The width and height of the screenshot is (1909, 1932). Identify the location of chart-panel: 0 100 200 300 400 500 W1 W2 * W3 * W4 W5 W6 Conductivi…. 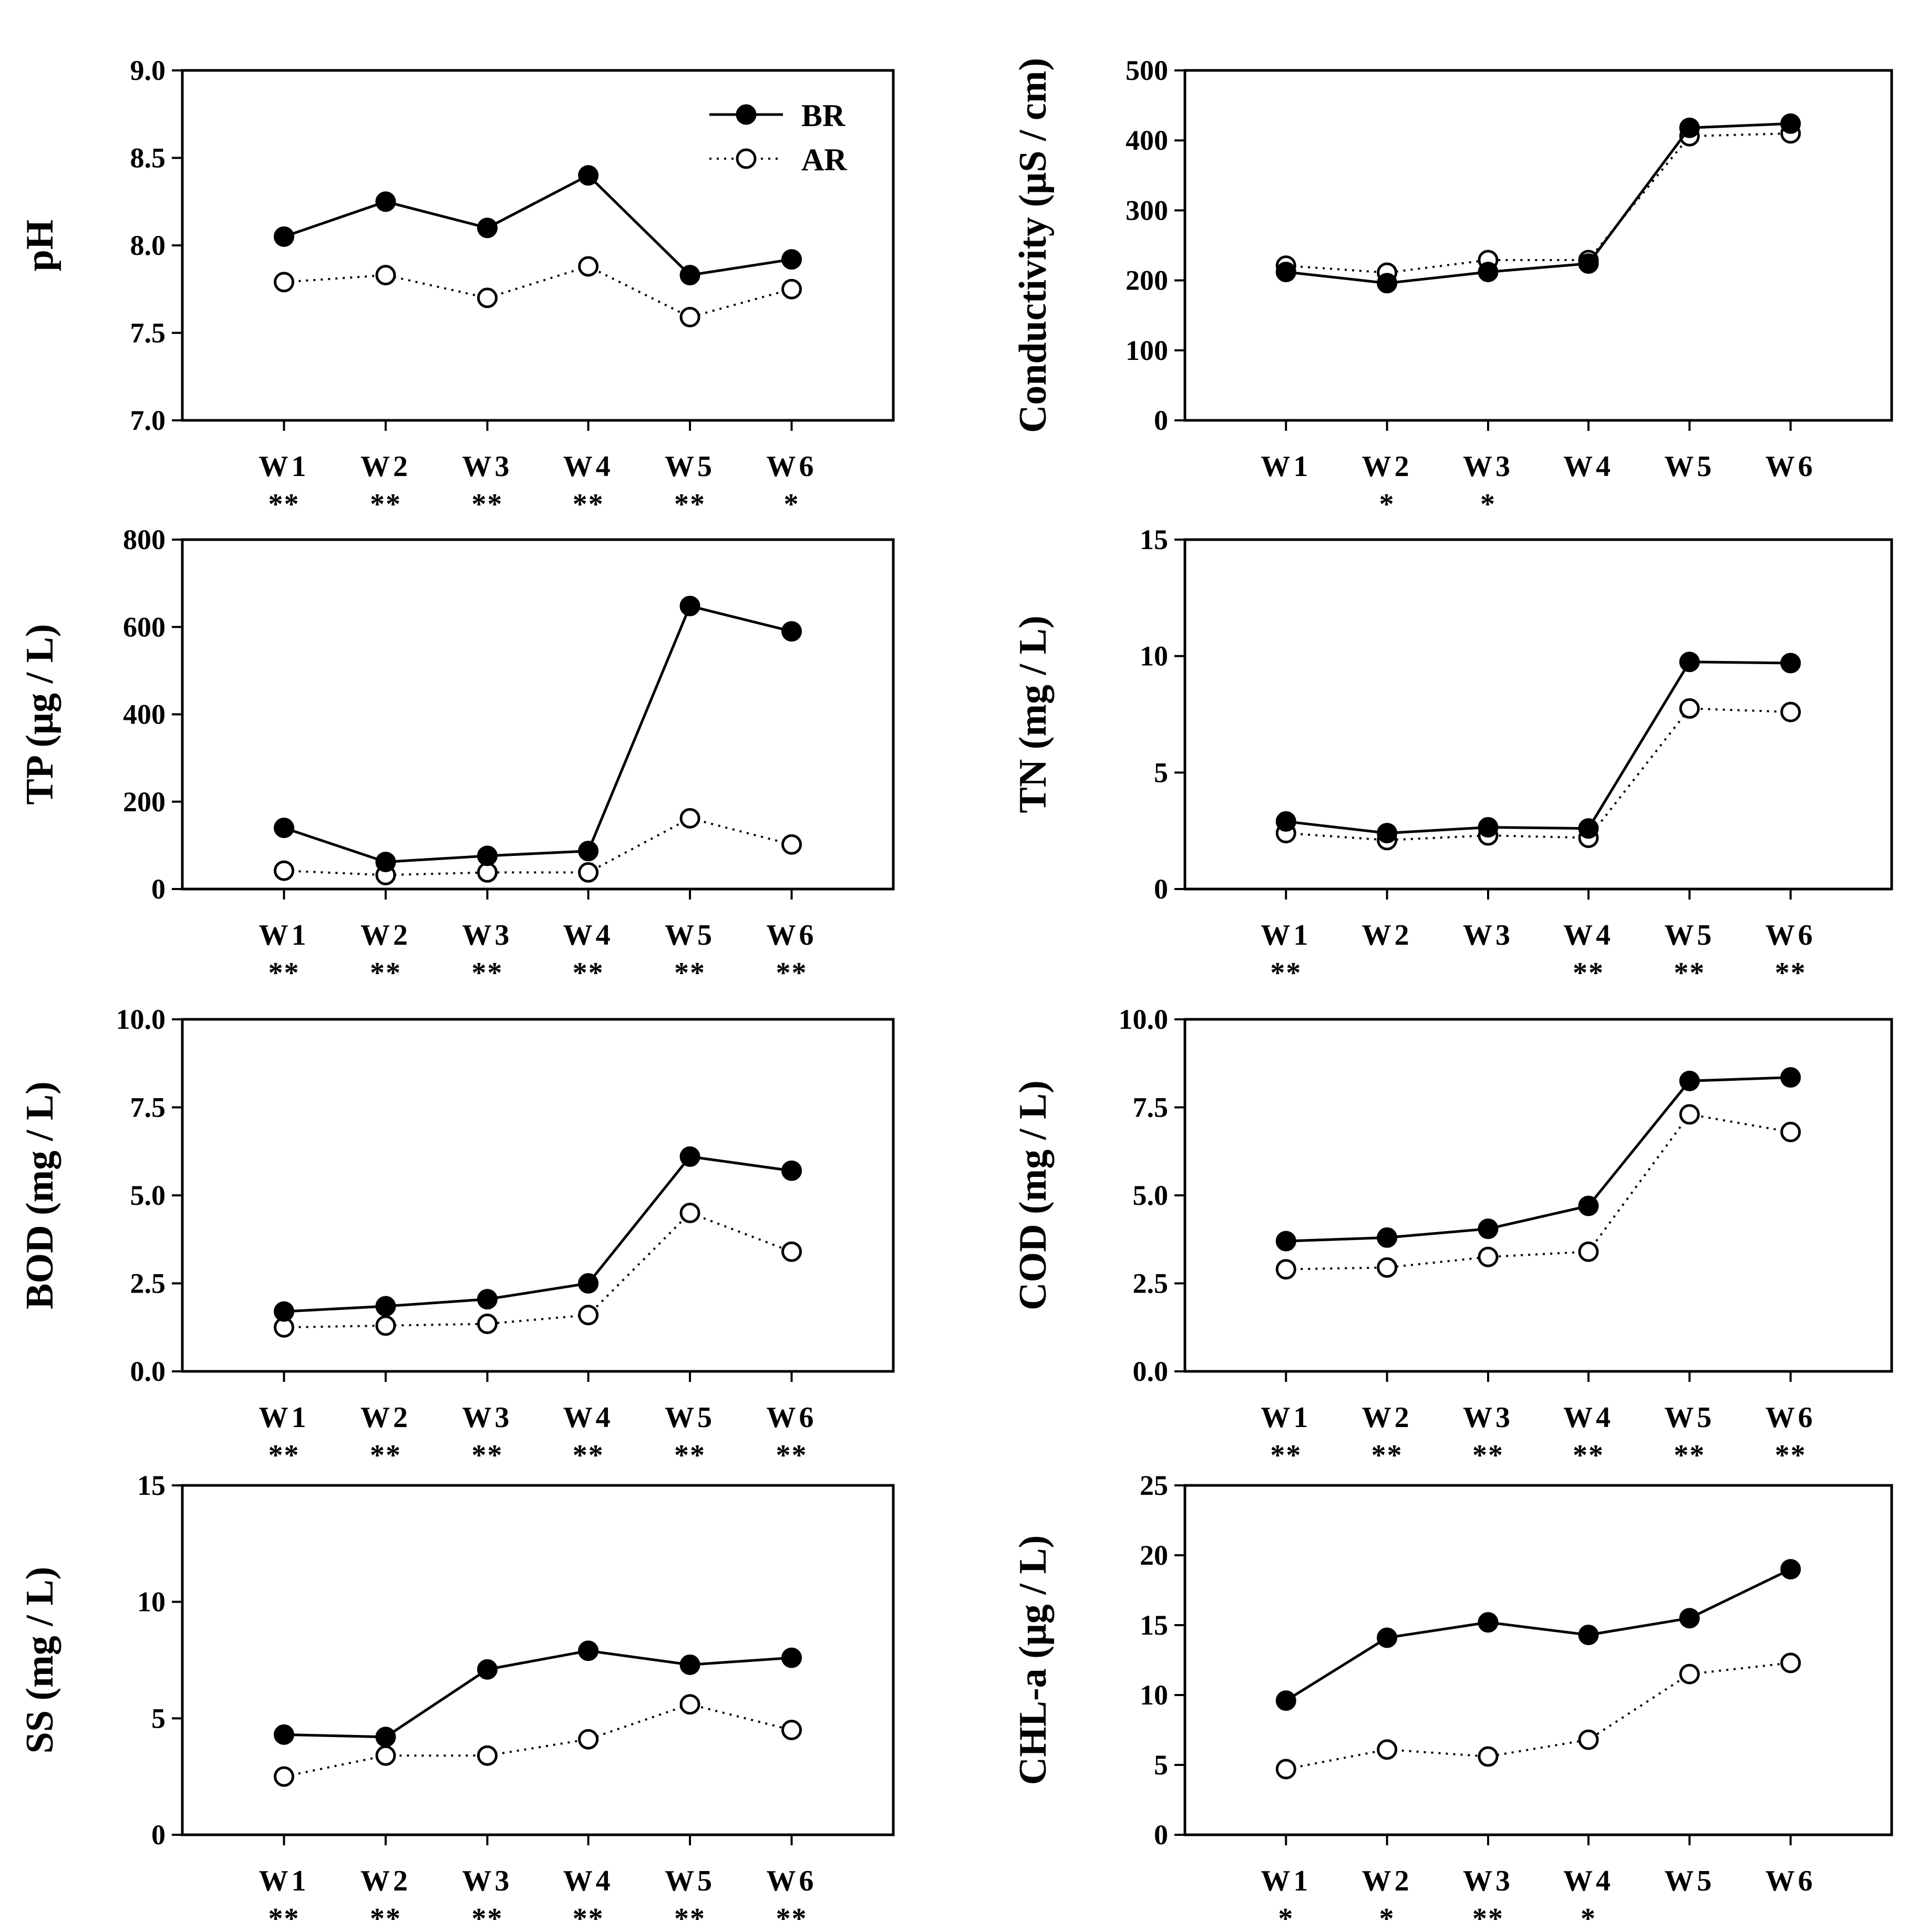
(1452, 288).